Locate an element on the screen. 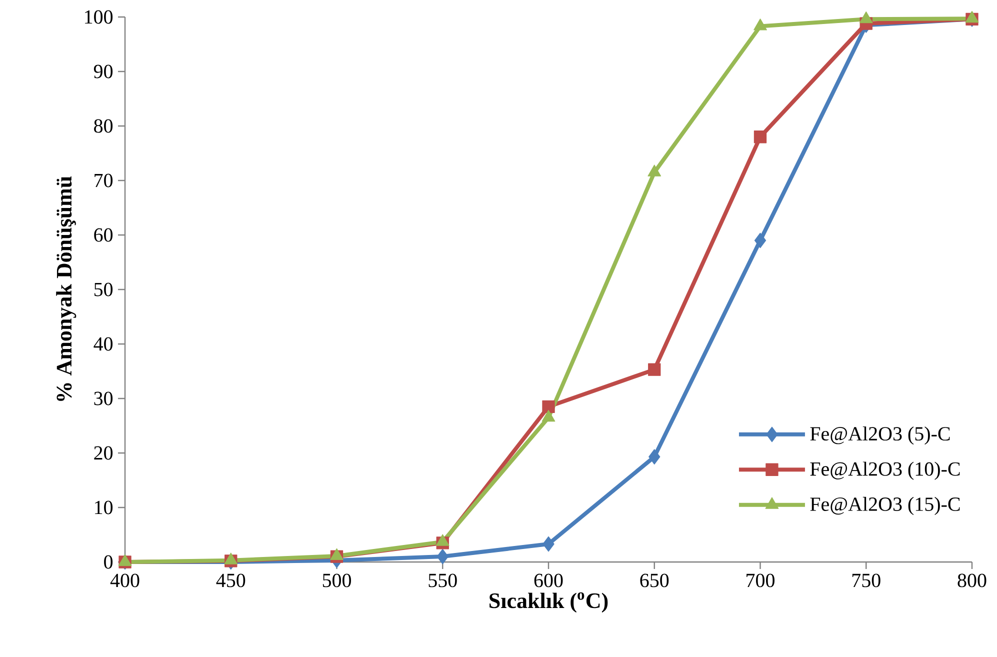 This screenshot has width=997, height=657. y-tick-label: 60 is located at coordinates (103, 235).